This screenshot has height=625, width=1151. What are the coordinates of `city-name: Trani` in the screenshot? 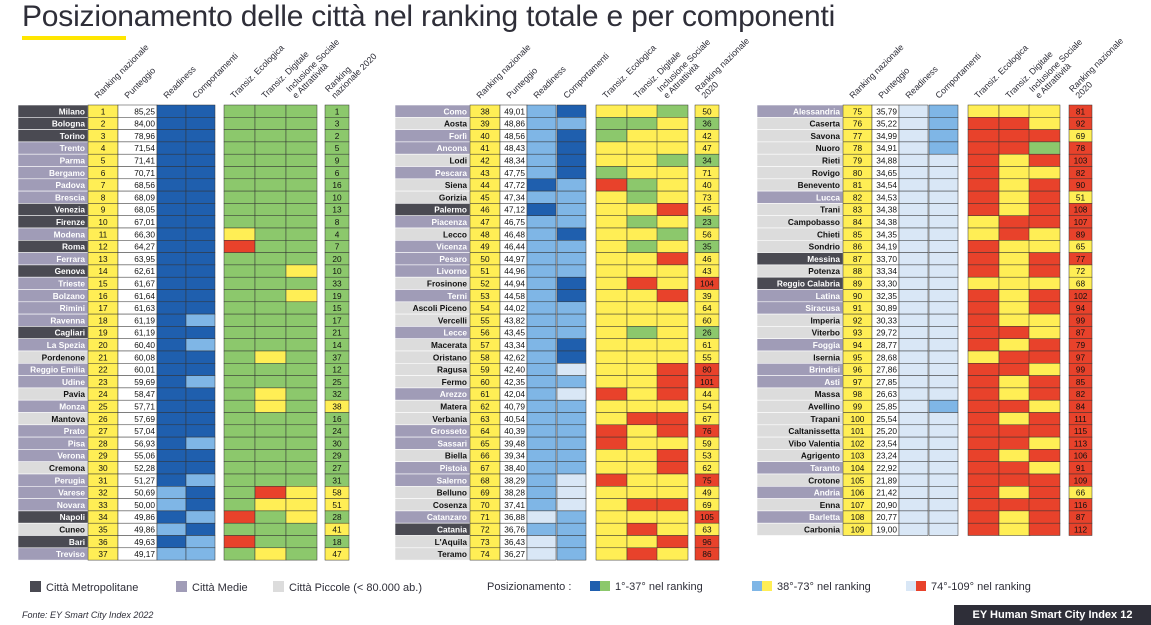 It's located at (830, 210).